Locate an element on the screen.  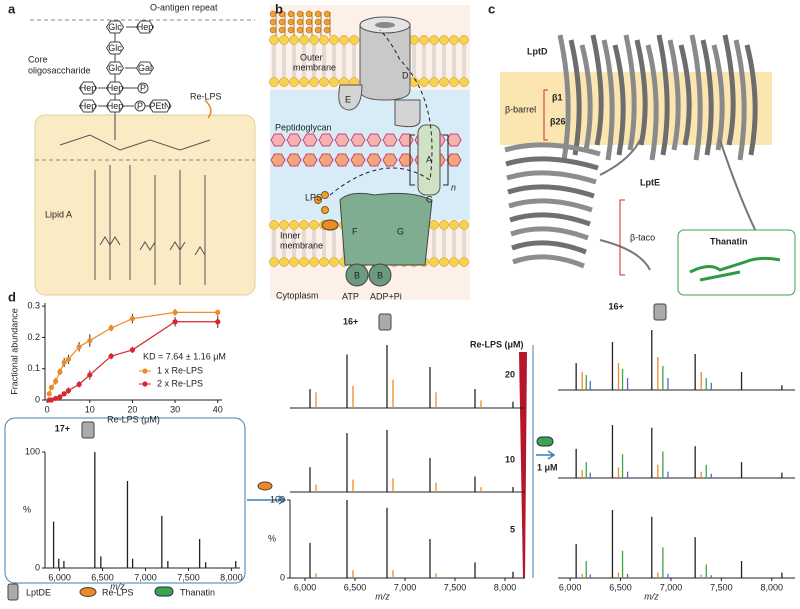
label: β-taco is located at coordinates (642, 237).